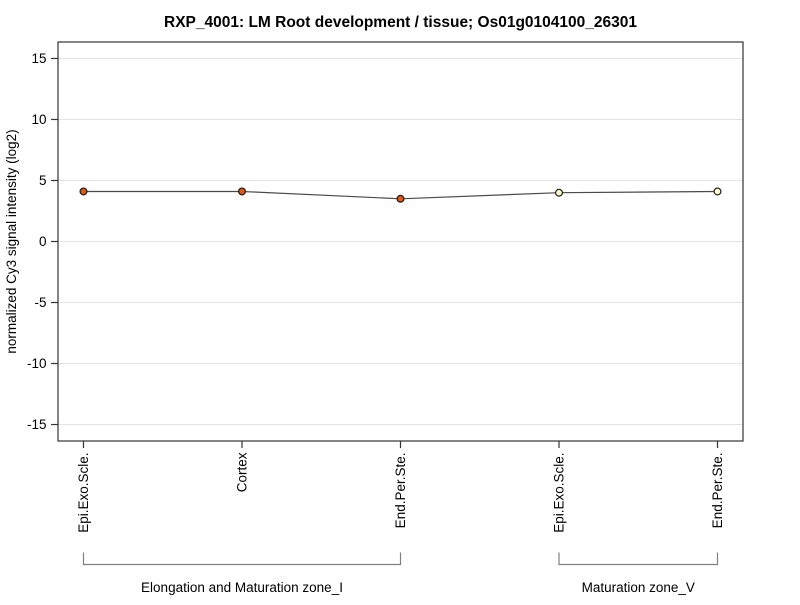 Image resolution: width=800 pixels, height=605 pixels. I want to click on y-tick-label: -15, so click(37, 424).